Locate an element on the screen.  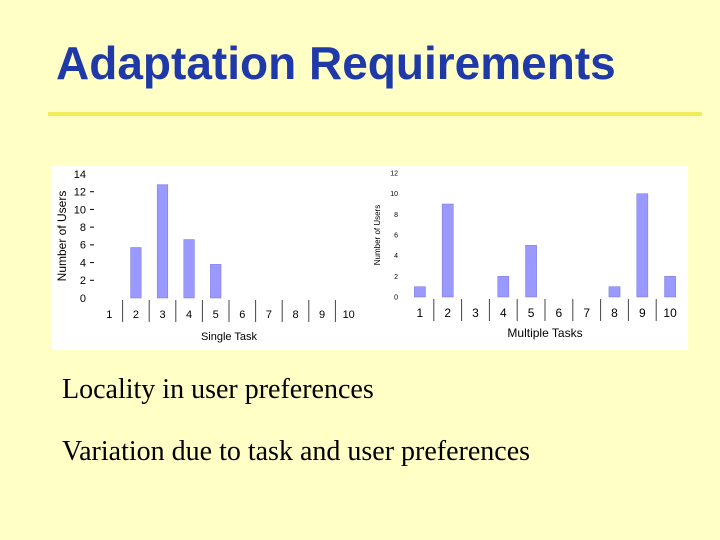
single-task-xlabel: Single Task is located at coordinates (229, 337).